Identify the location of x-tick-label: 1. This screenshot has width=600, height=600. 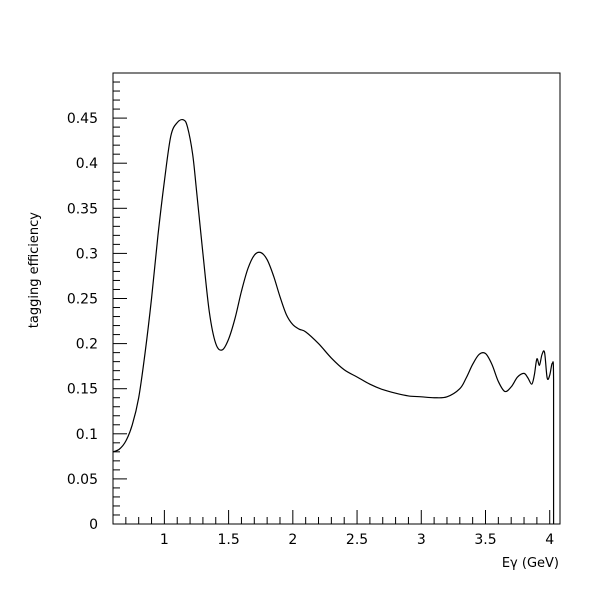
(164, 540).